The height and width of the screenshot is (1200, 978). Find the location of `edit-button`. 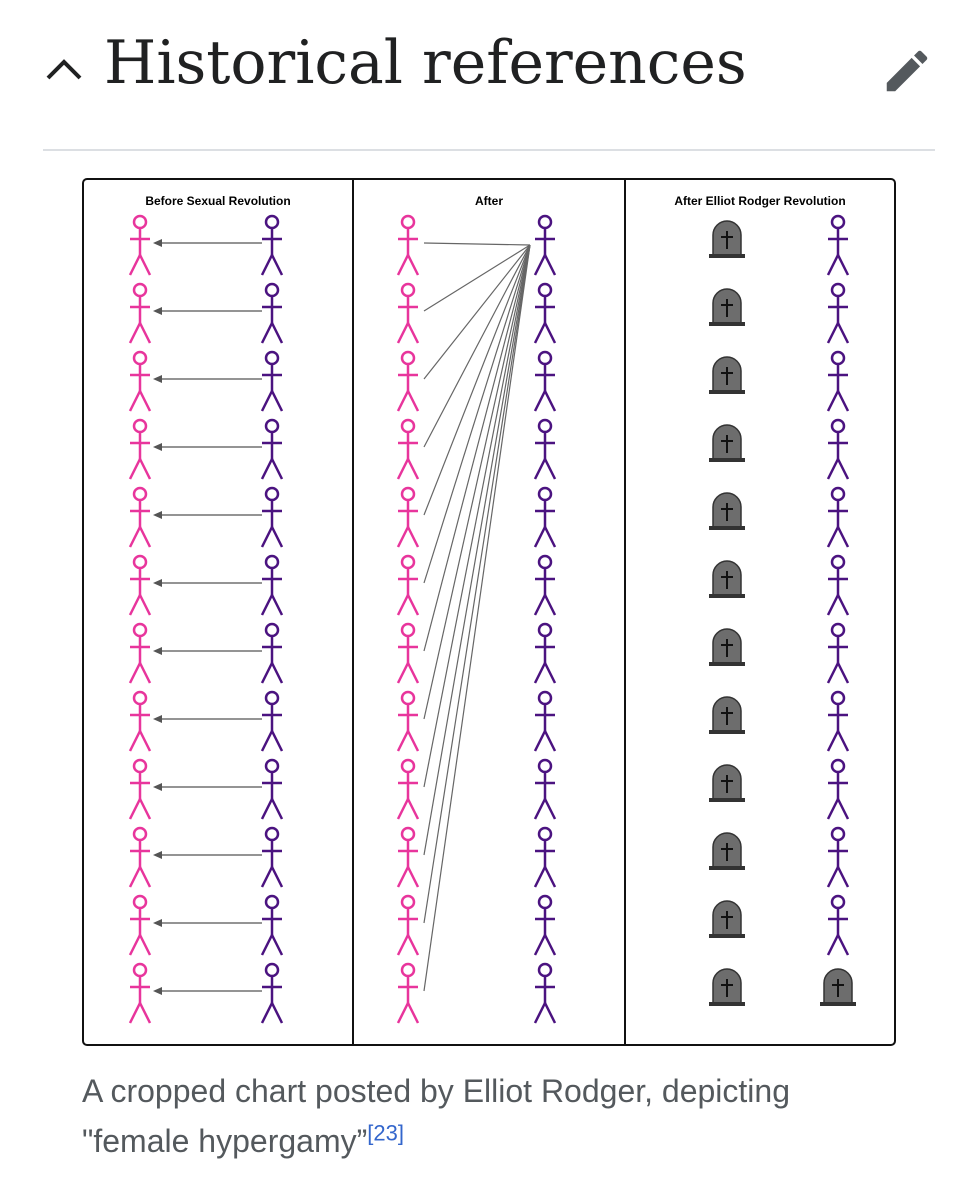

edit-button is located at coordinates (907, 71).